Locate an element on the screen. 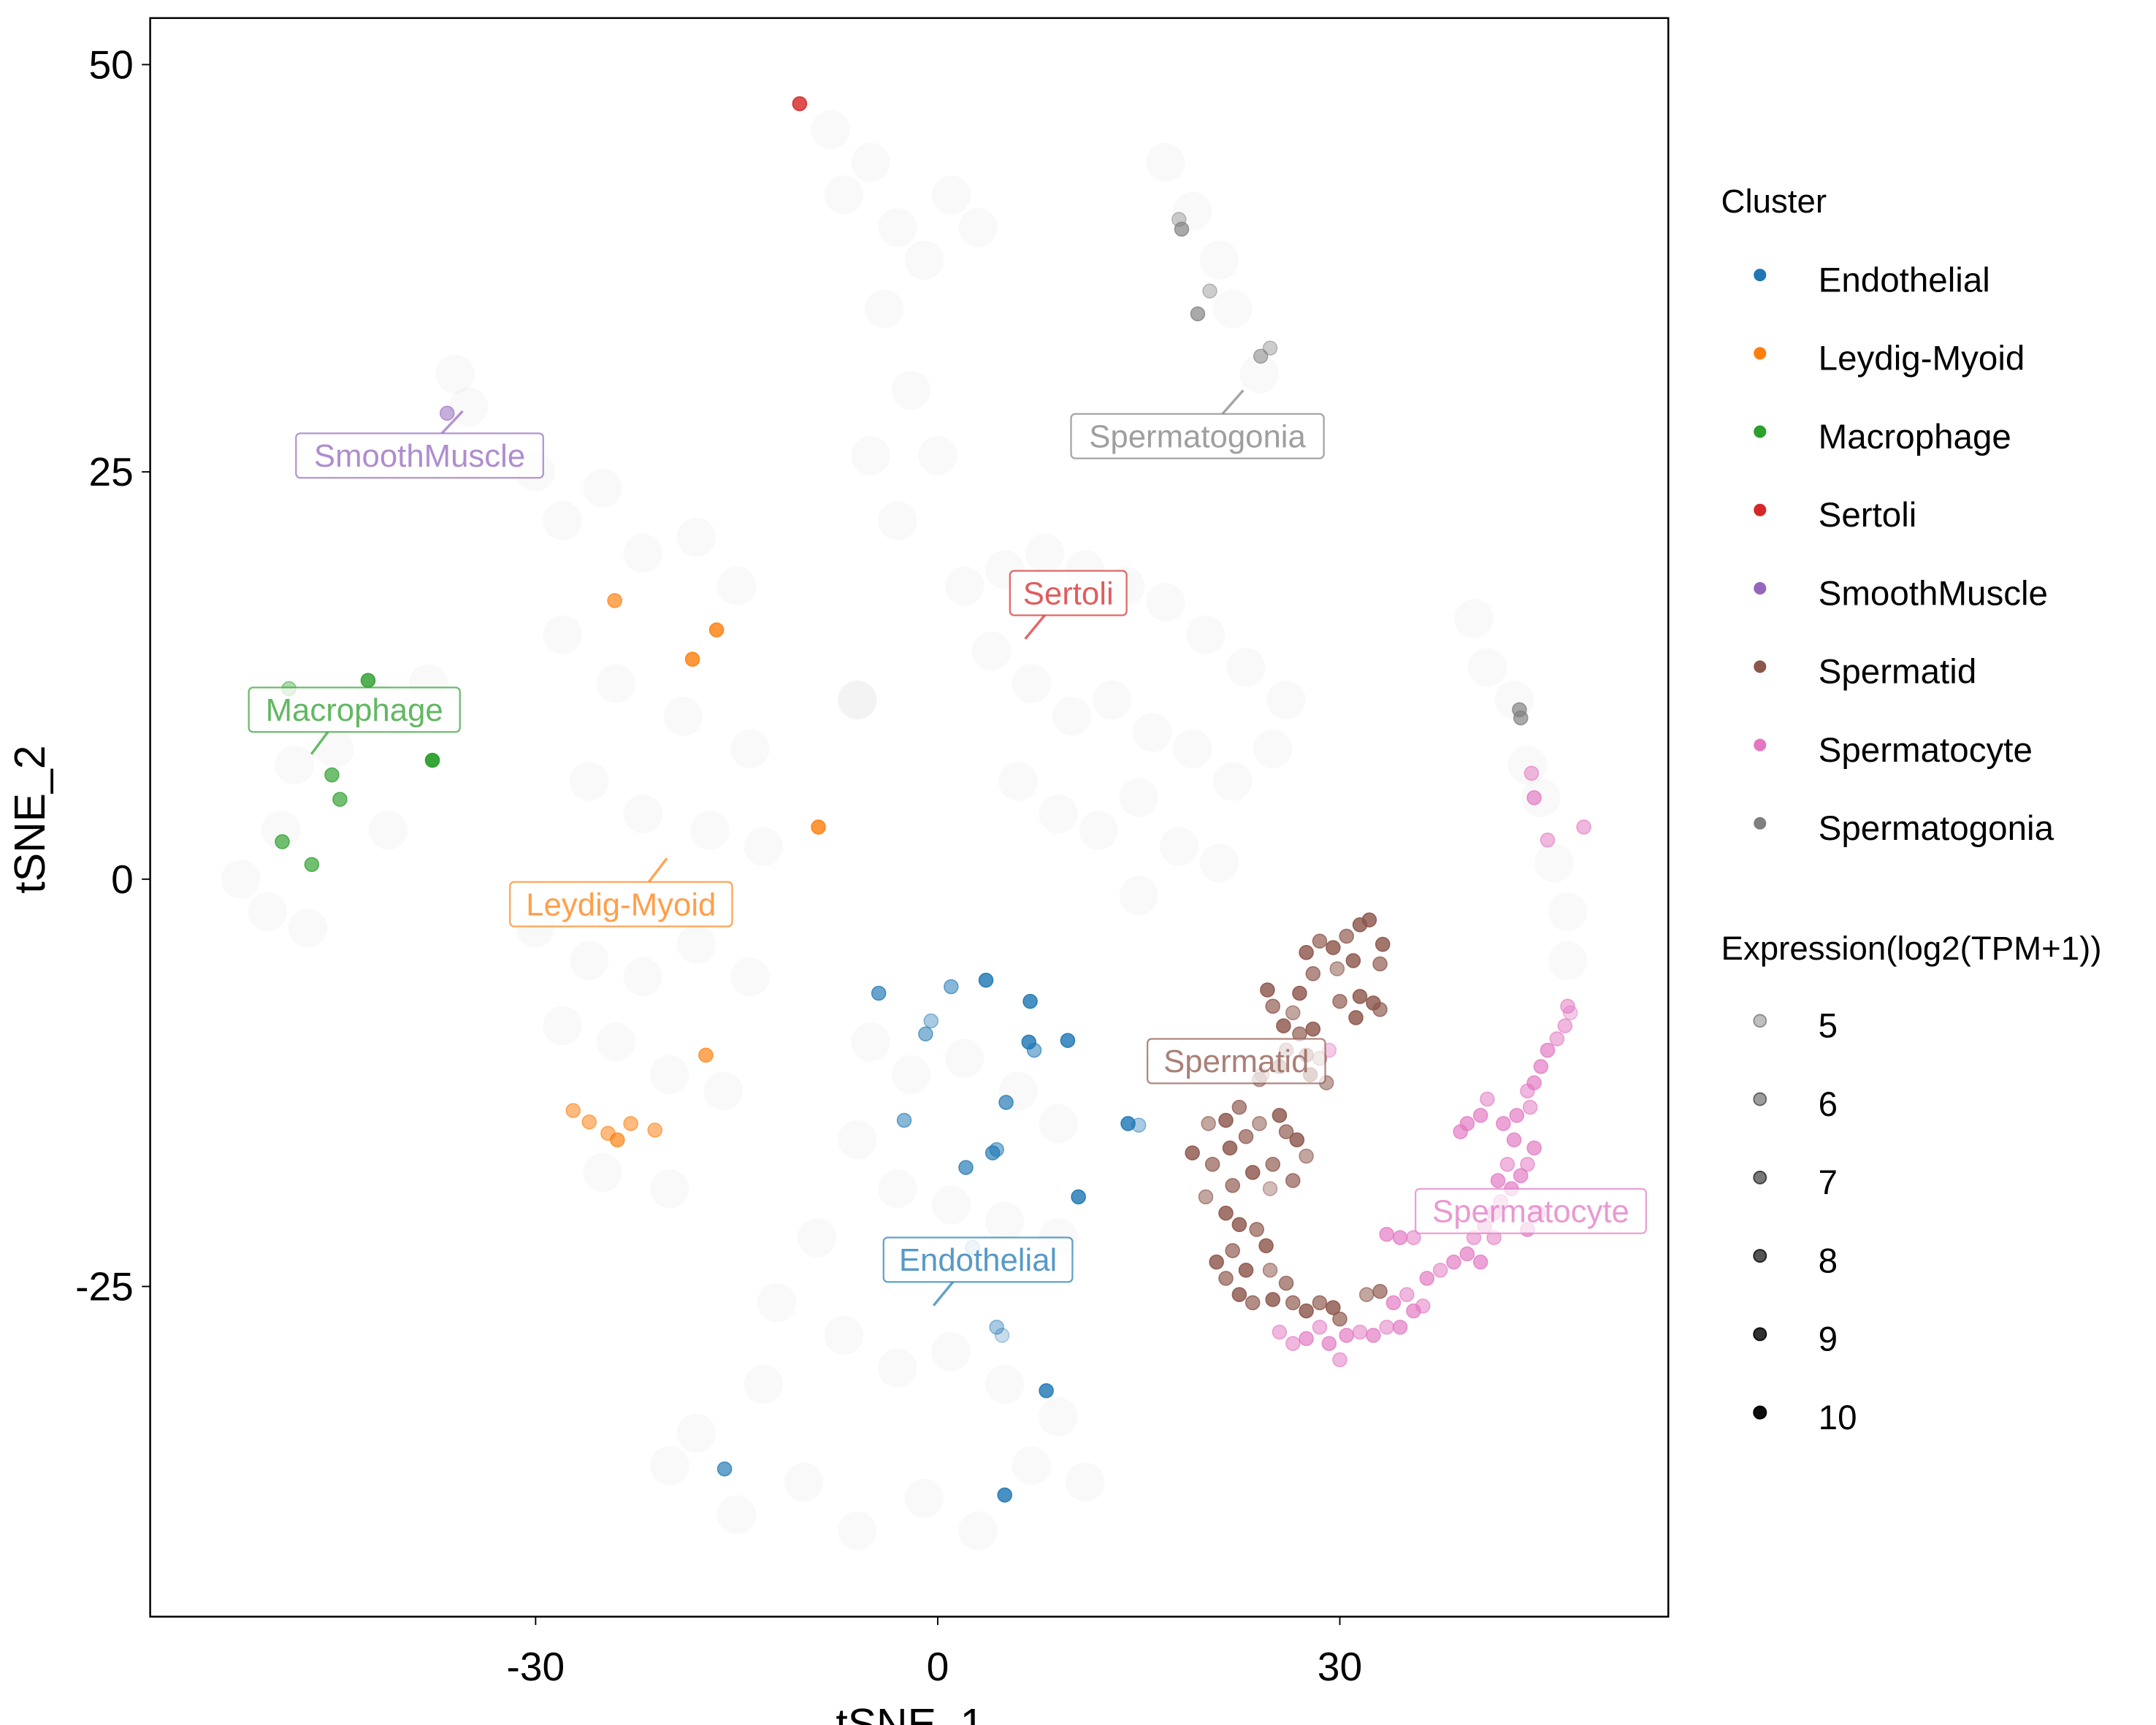  label-text: Macrophage is located at coordinates (355, 710).